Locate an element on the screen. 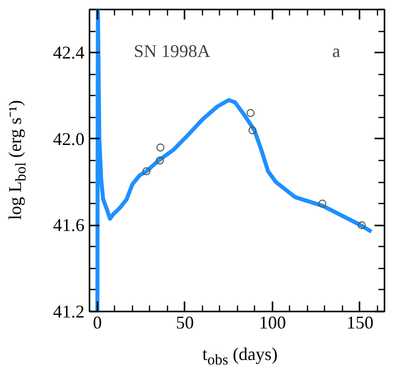 The image size is (401, 373). annotation: SN 1998A is located at coordinates (172, 50).